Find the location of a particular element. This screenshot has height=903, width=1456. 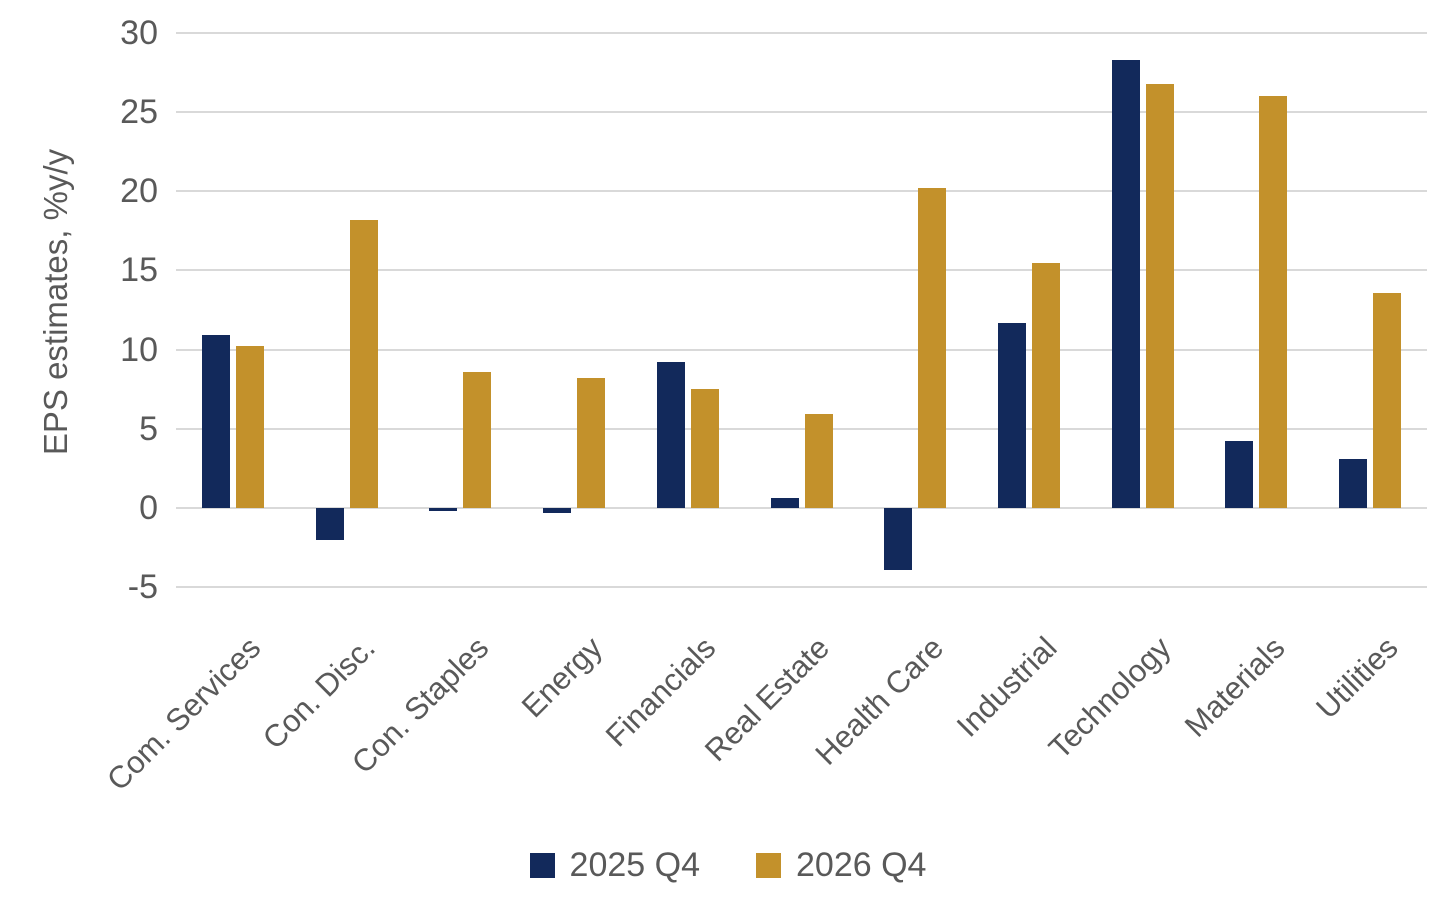

x-axis-label: Utilities is located at coordinates (1357, 678).